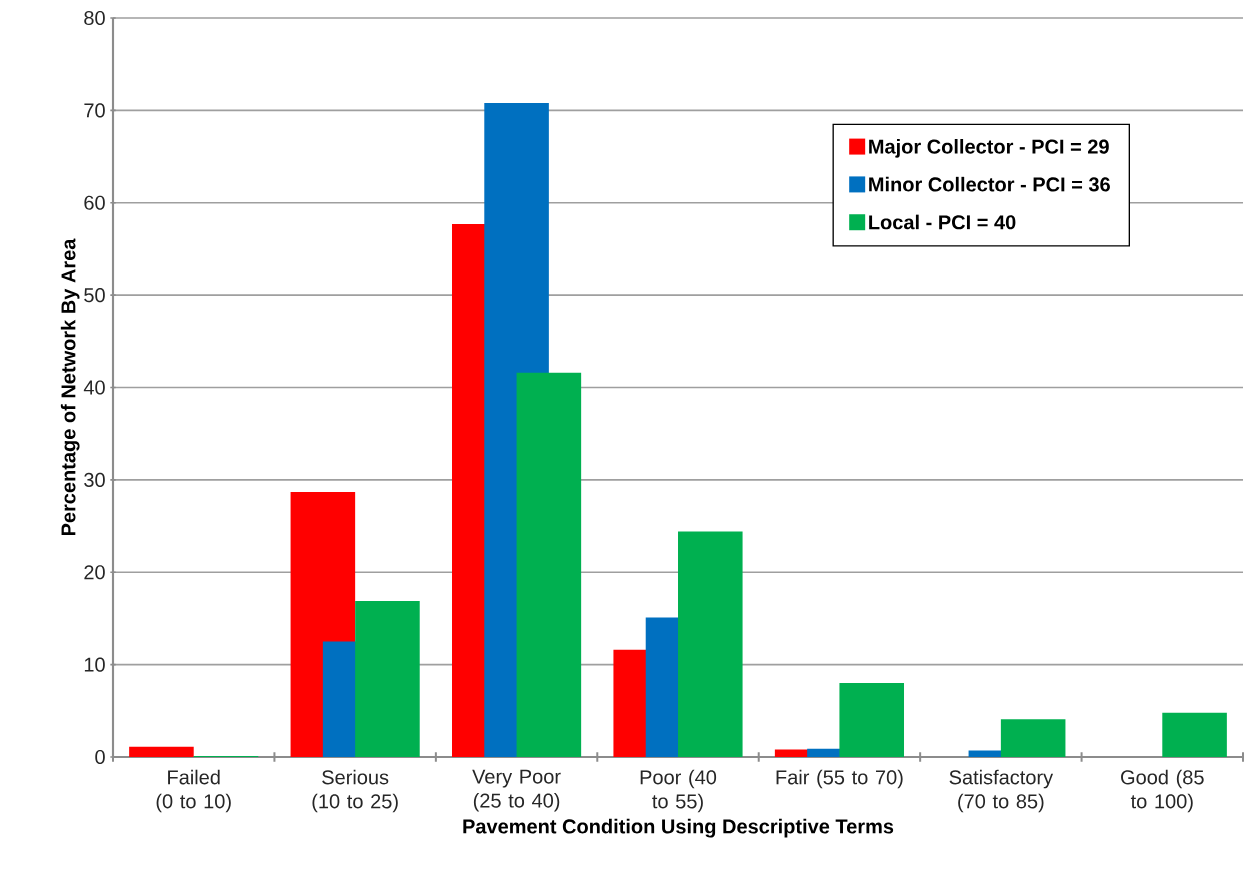 Image resolution: width=1245 pixels, height=882 pixels. What do you see at coordinates (94, 202) in the screenshot?
I see `y-tick-label: 60` at bounding box center [94, 202].